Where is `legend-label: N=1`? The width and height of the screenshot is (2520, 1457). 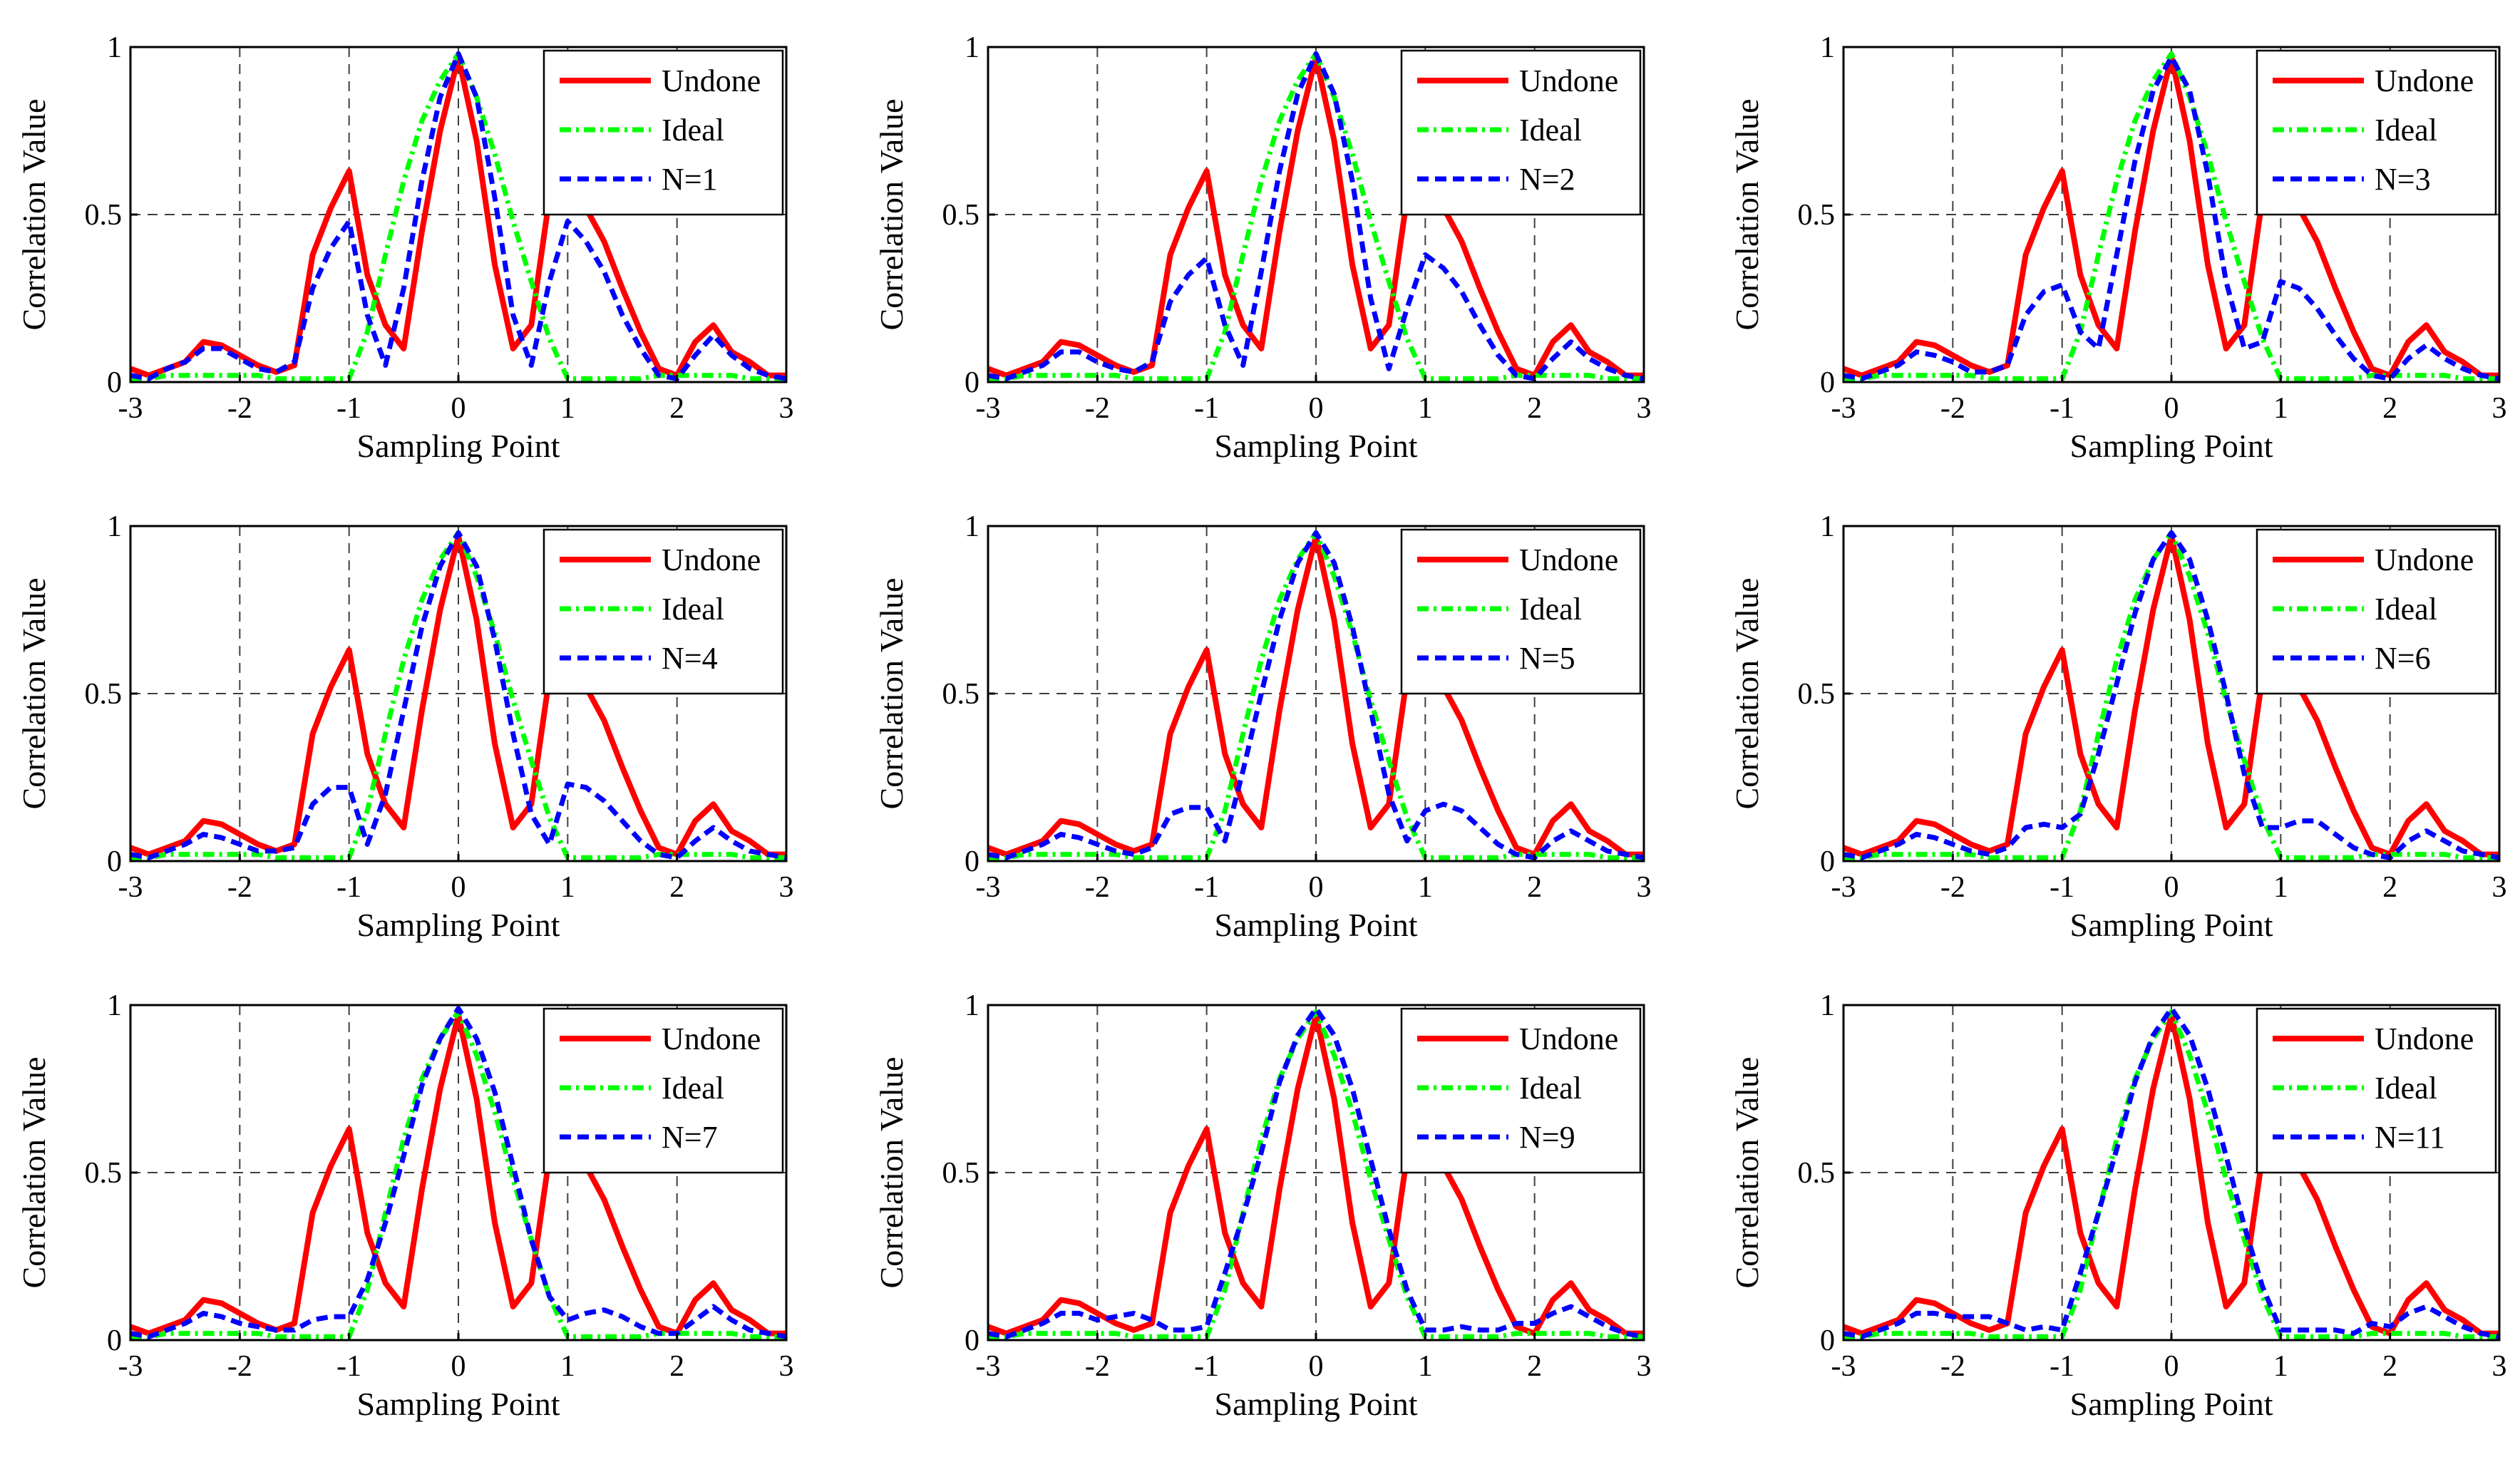 legend-label: N=1 is located at coordinates (690, 179).